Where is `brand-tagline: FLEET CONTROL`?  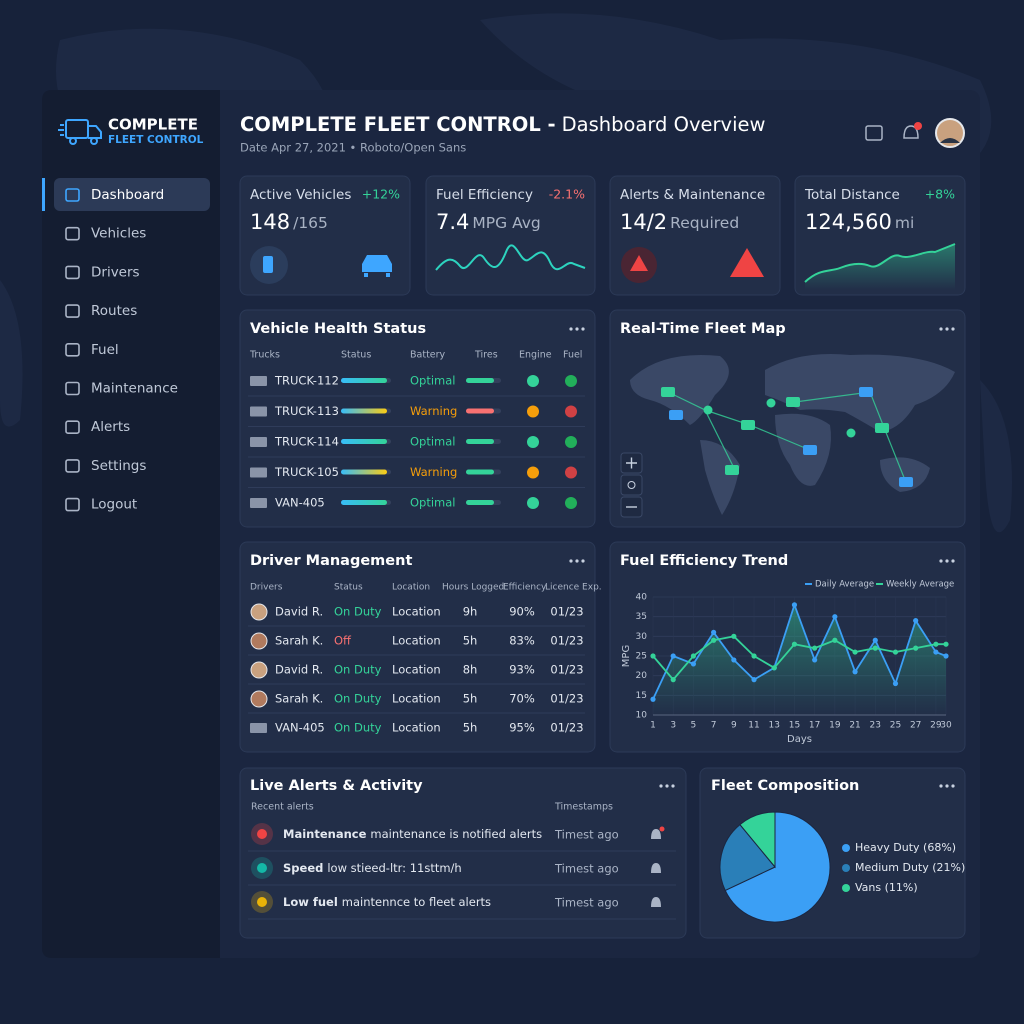 brand-tagline: FLEET CONTROL is located at coordinates (156, 140).